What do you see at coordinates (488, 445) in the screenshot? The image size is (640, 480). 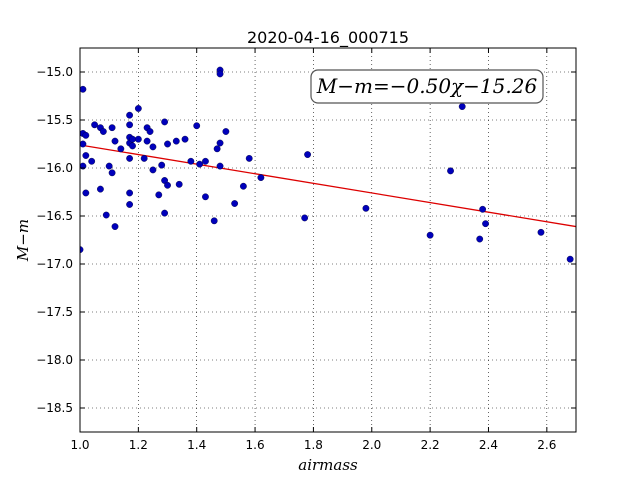 I see `x-tick-label: 2.4` at bounding box center [488, 445].